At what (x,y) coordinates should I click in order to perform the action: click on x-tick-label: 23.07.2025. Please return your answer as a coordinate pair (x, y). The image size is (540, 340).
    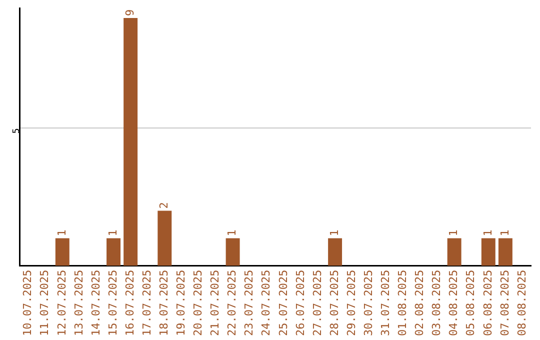
    Looking at the image, I should click on (249, 303).